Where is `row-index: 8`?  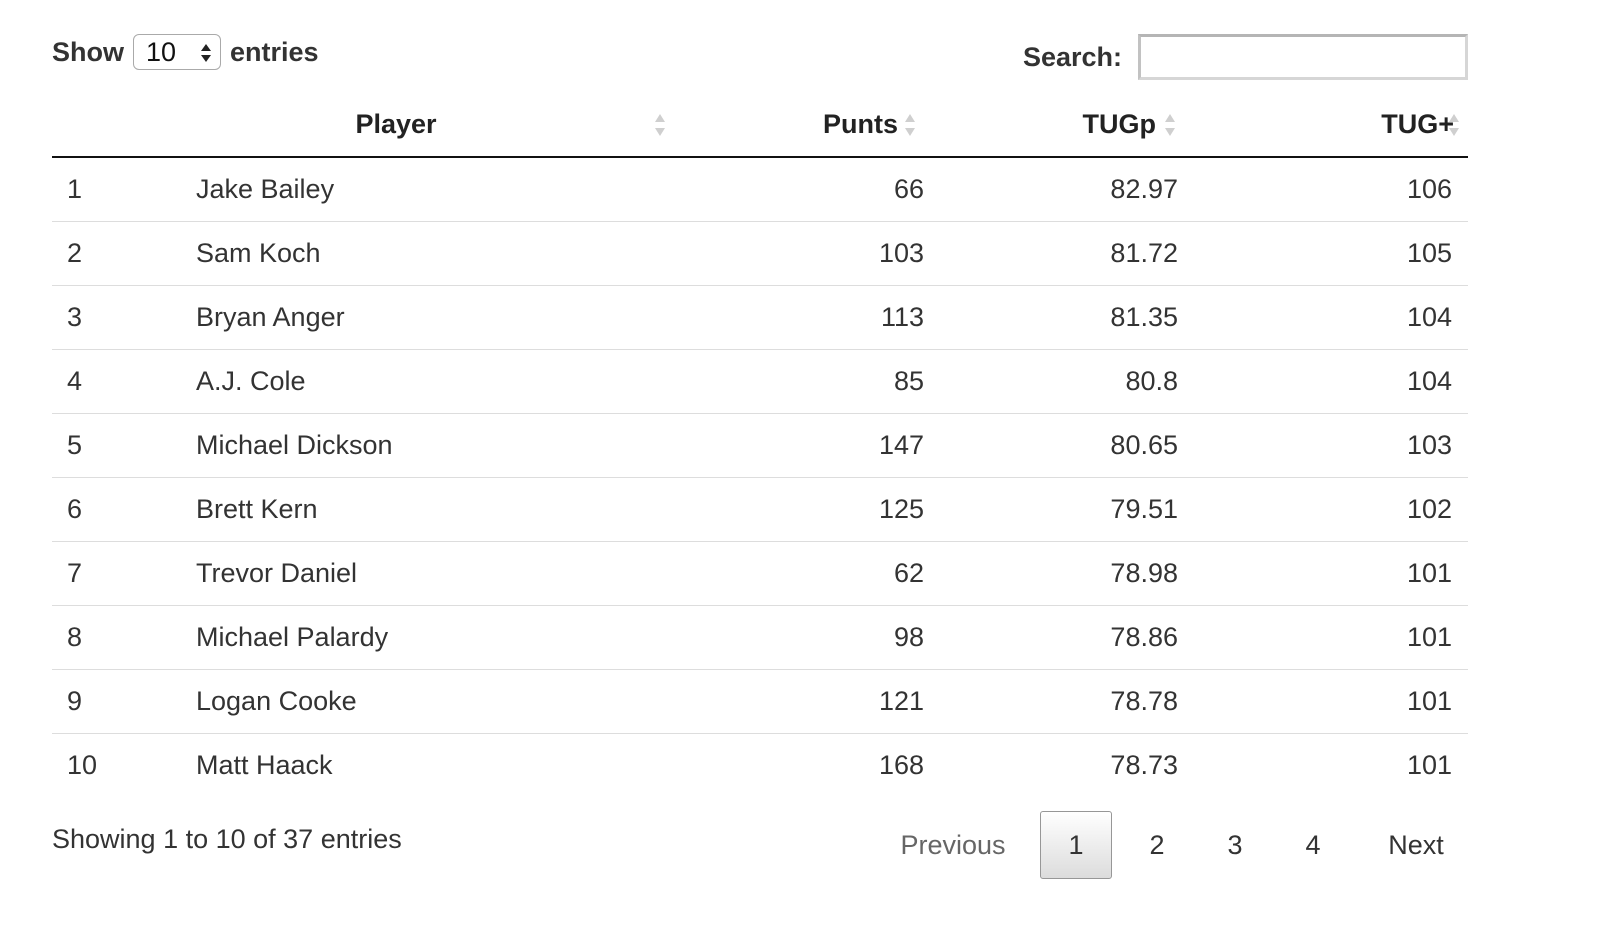
row-index: 8 is located at coordinates (124, 637).